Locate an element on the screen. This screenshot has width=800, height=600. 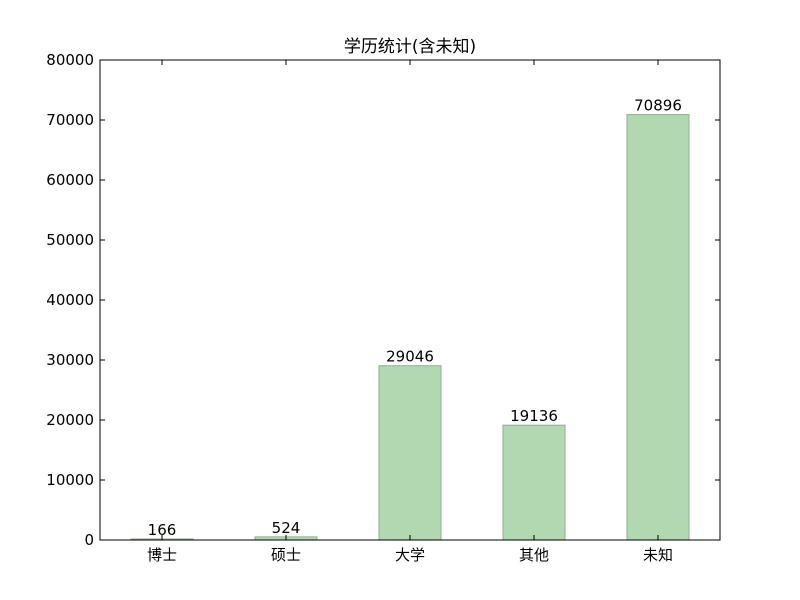
x-tick-label-2: 大学 is located at coordinates (410, 555).